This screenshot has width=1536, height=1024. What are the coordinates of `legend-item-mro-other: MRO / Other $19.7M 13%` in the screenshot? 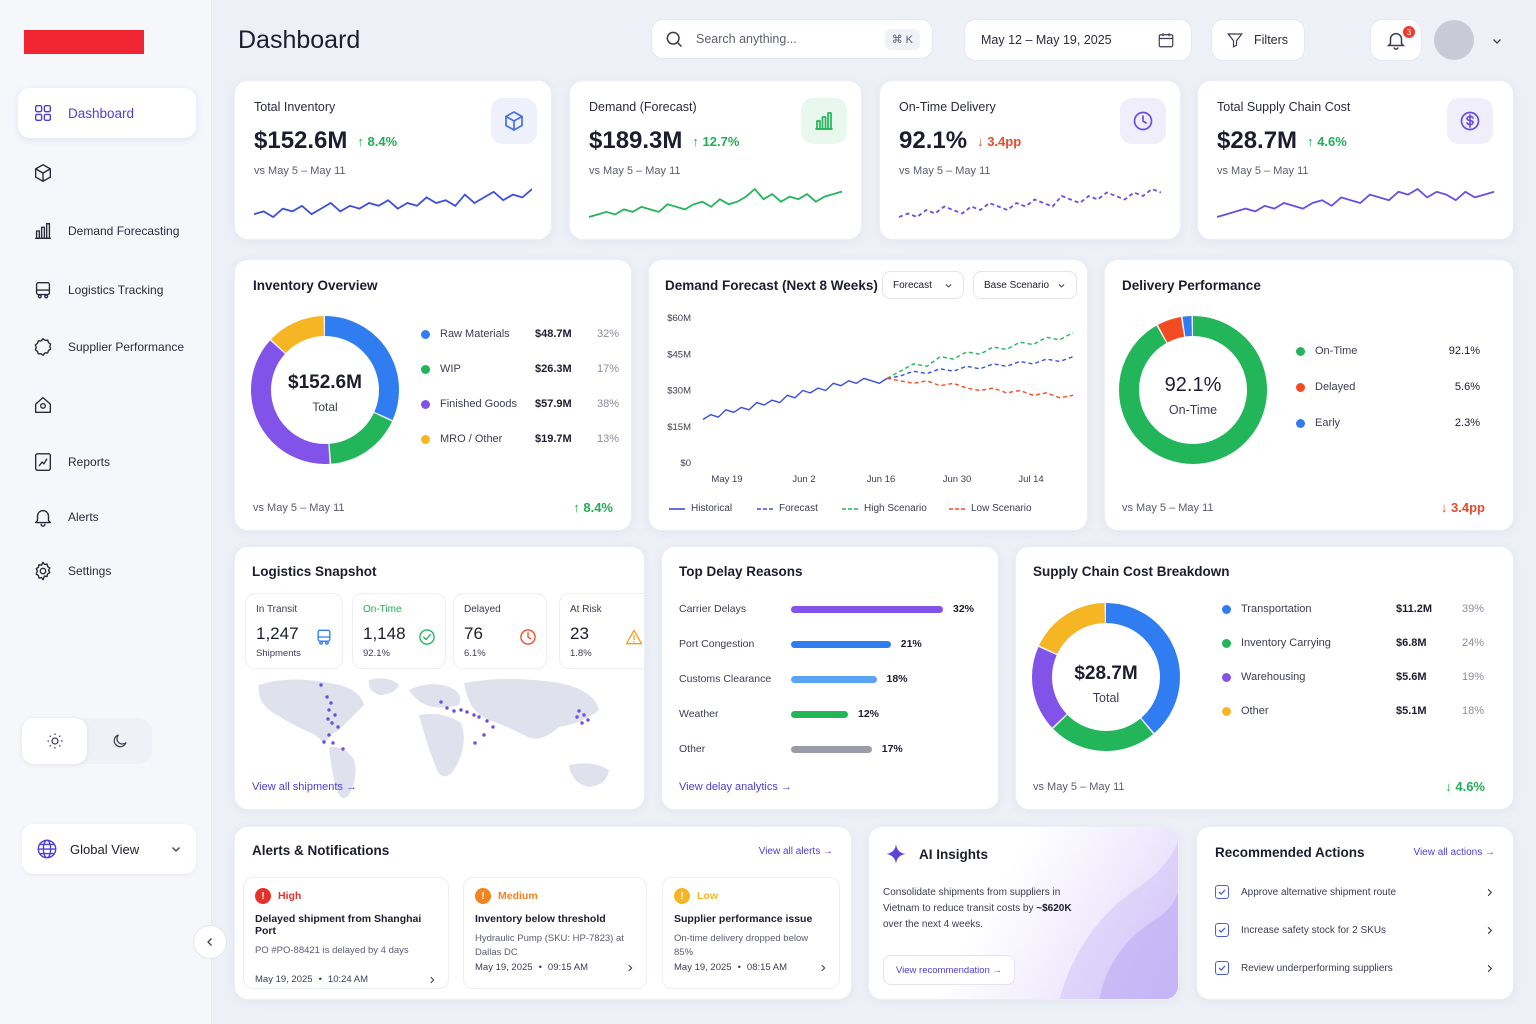 It's located at (520, 439).